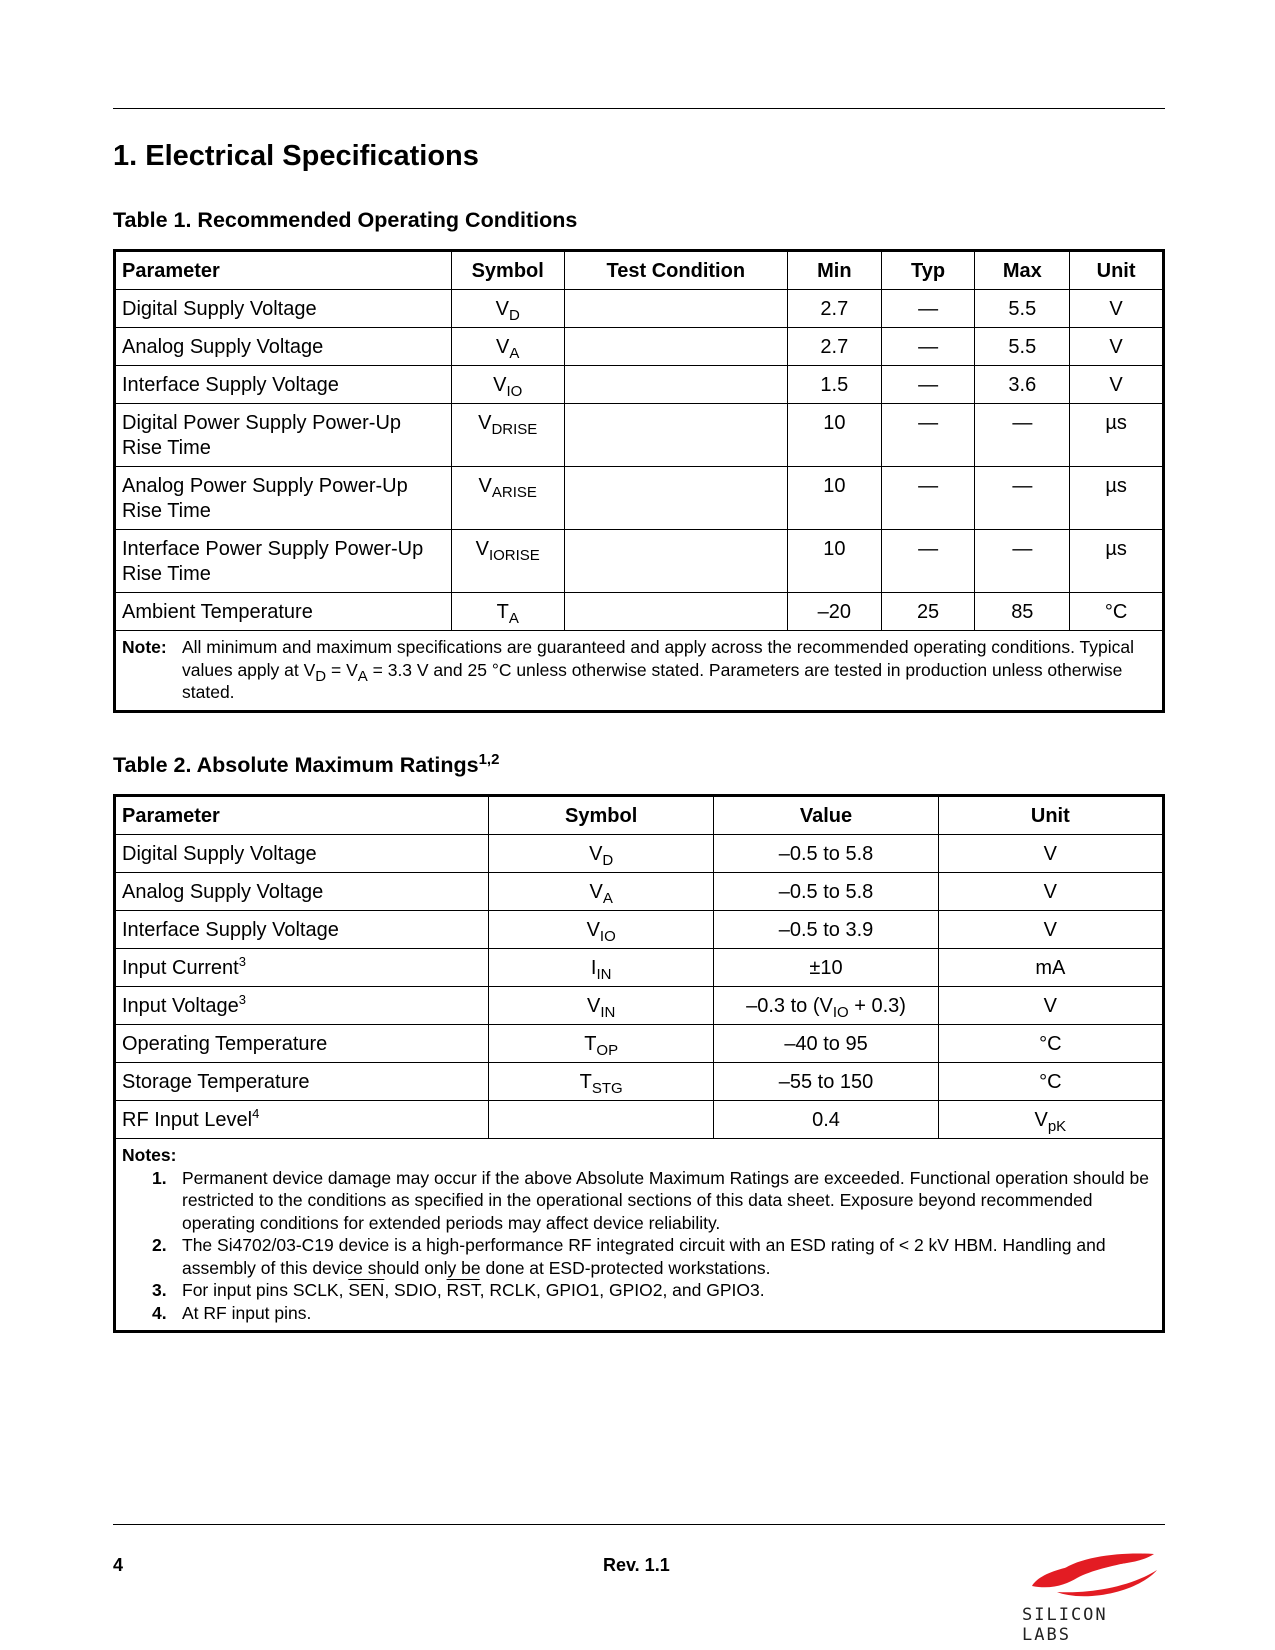 The height and width of the screenshot is (1650, 1275). I want to click on table-row: Analog Supply Voltage VA 2.7—5.5 V, so click(639, 346).